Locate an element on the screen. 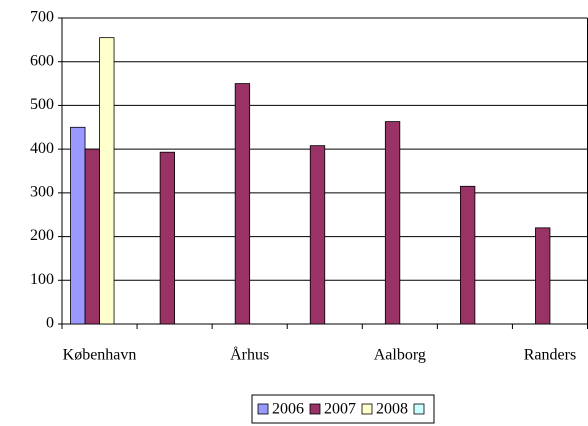 This screenshot has height=426, width=588. x-tick-label: København is located at coordinates (100, 355).